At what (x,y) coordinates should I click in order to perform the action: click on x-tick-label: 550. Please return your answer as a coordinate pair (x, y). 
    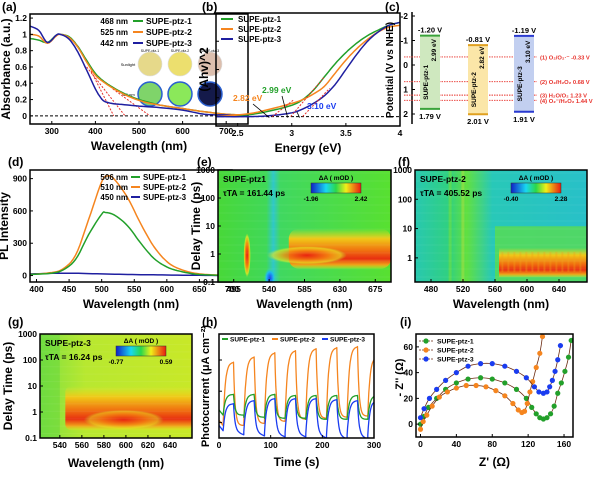
    Looking at the image, I should click on (134, 289).